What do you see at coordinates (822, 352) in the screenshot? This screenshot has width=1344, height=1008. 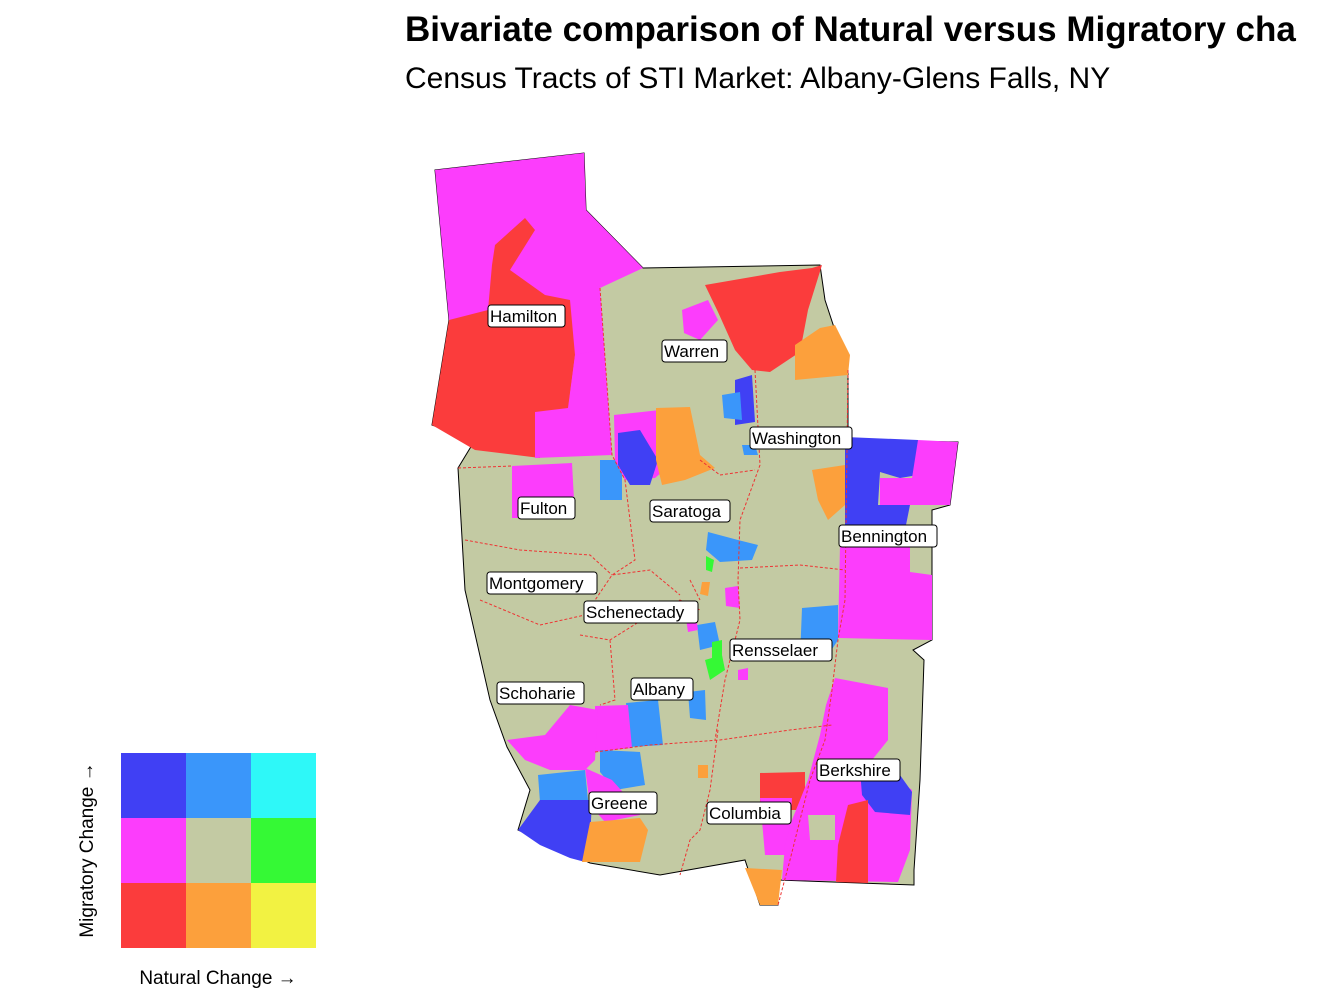 I see `tract-washington-orange-top` at bounding box center [822, 352].